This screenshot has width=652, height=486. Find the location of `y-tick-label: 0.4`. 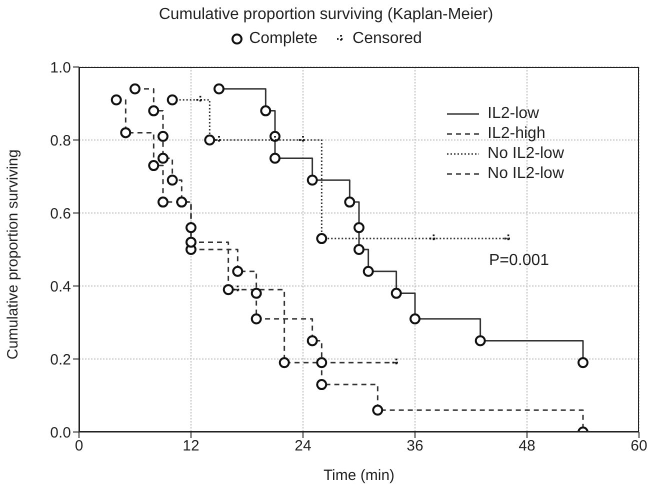

y-tick-label: 0.4 is located at coordinates (60, 287).